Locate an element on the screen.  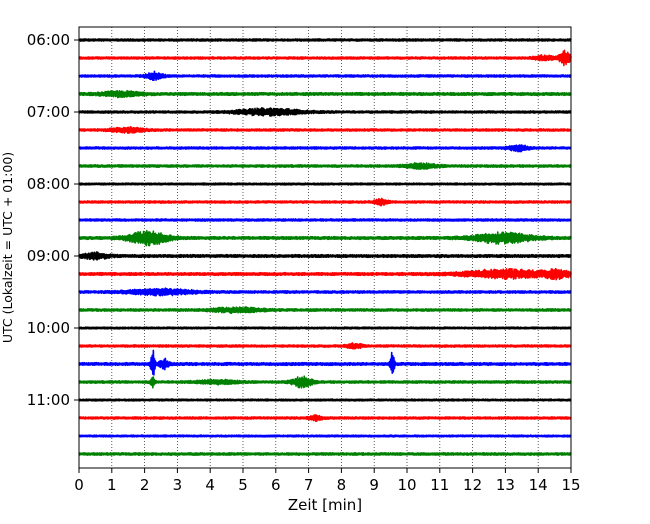
y-axis-ticks: 06:00 07:00 08:00 09:00 10:00 11:00 is located at coordinates (53, 220).